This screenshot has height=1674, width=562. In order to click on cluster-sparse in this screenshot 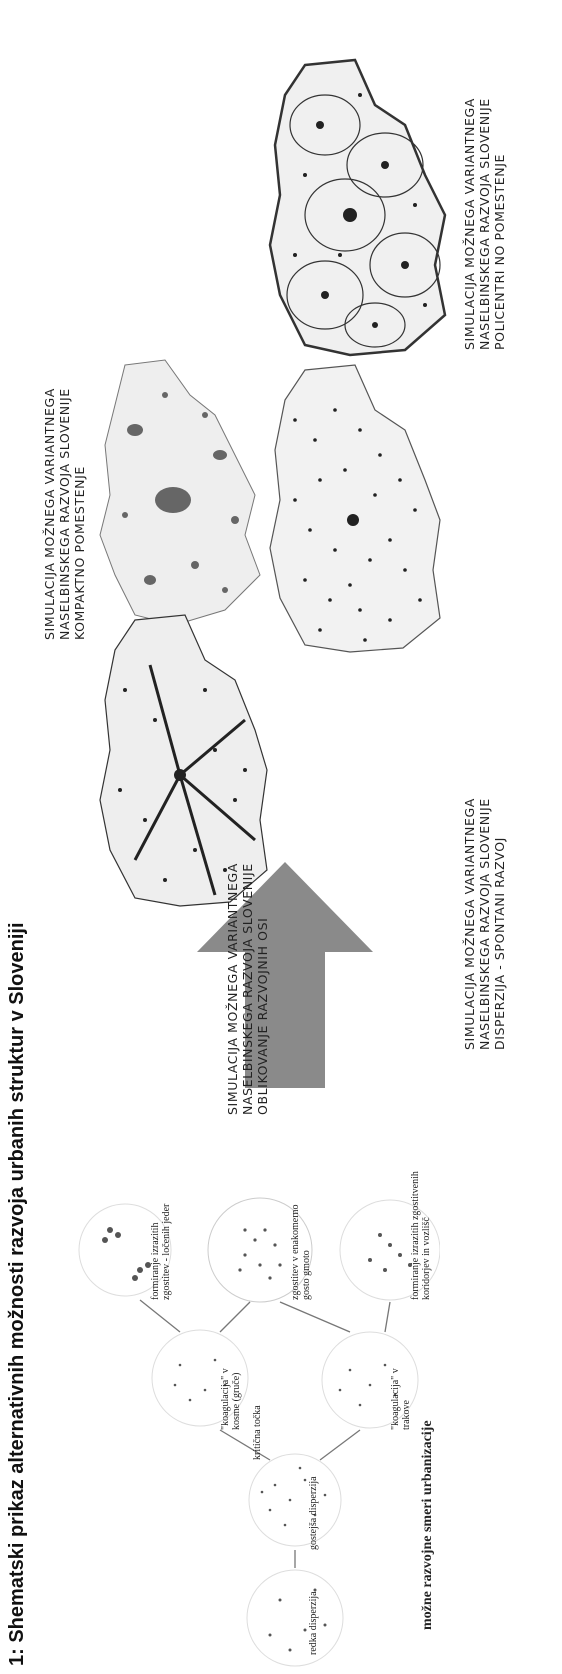, I will do `click(295, 1618)`.